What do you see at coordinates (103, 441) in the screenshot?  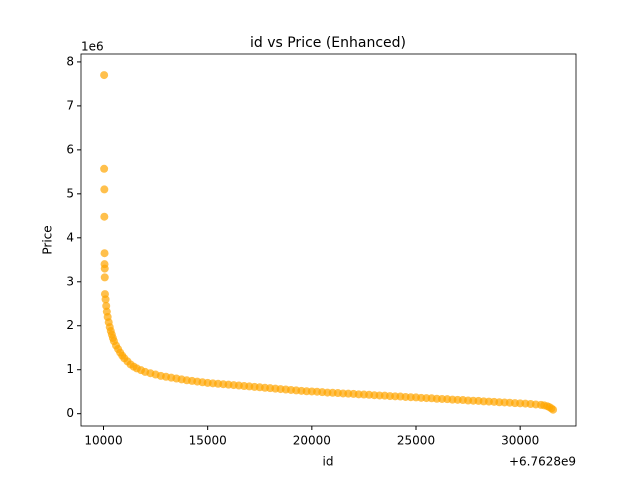 I see `x-tick-label: 10000` at bounding box center [103, 441].